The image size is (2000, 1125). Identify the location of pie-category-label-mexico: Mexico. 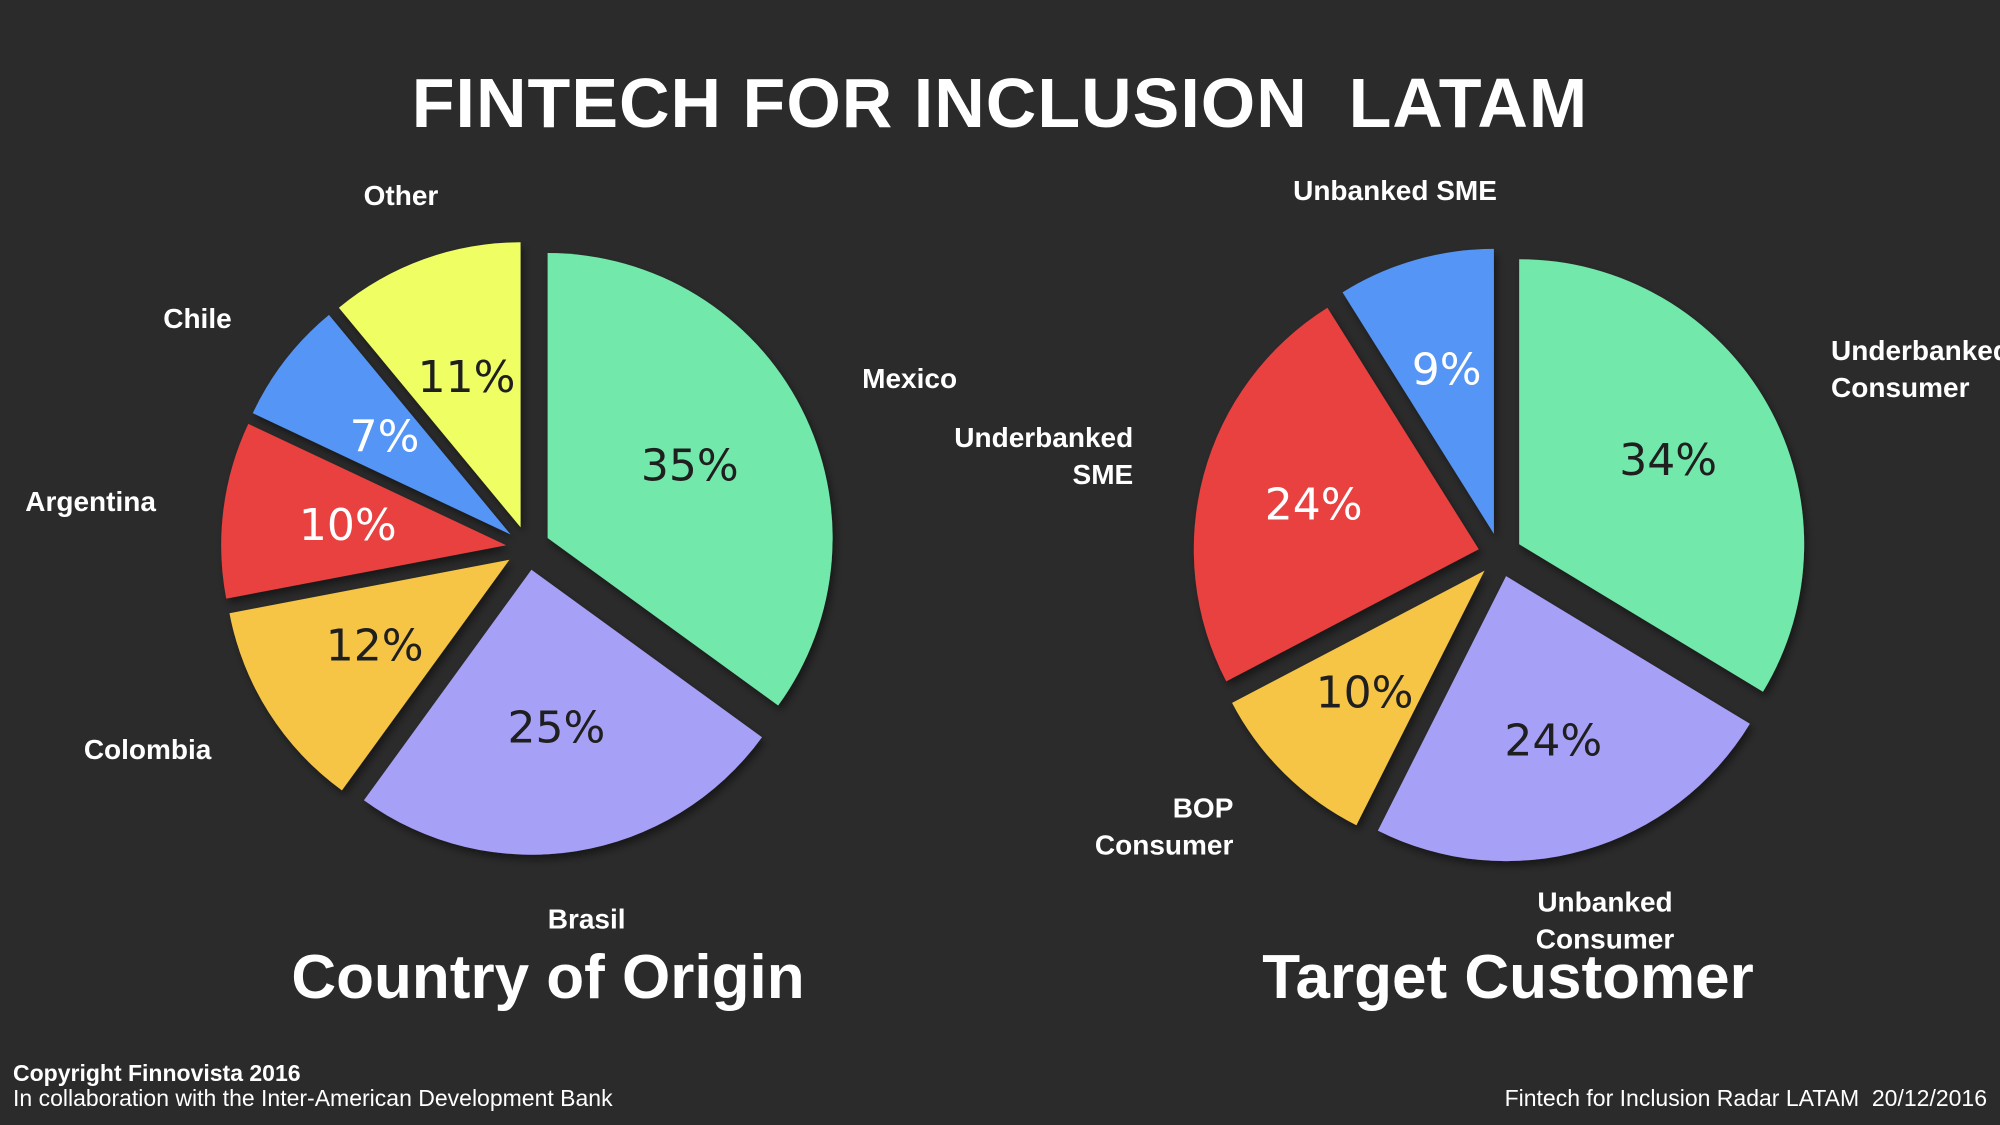
(909, 378).